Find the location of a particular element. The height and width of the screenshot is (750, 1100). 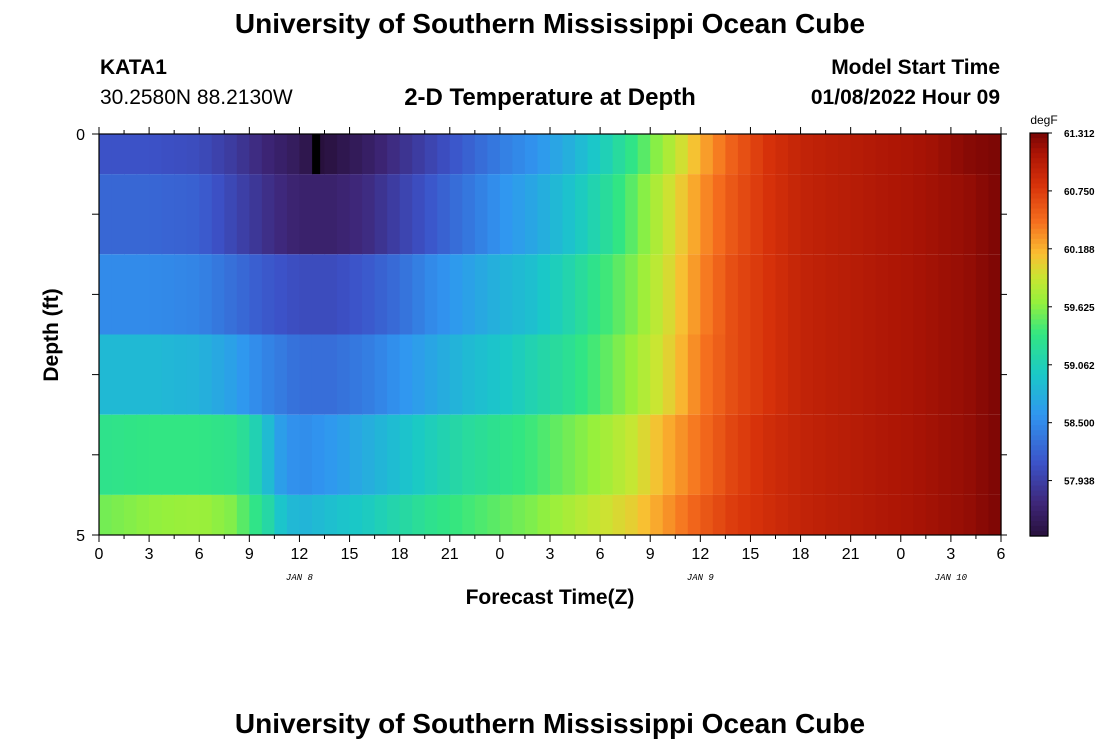

date-label: JAN 8 is located at coordinates (300, 578).